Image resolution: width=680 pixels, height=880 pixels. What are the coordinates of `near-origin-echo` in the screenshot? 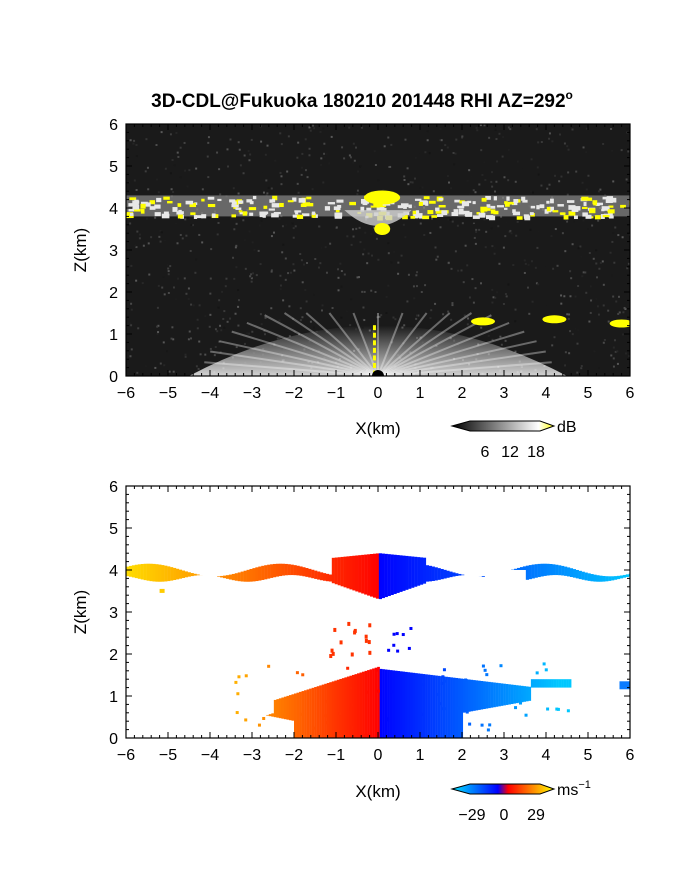 It's located at (374, 350).